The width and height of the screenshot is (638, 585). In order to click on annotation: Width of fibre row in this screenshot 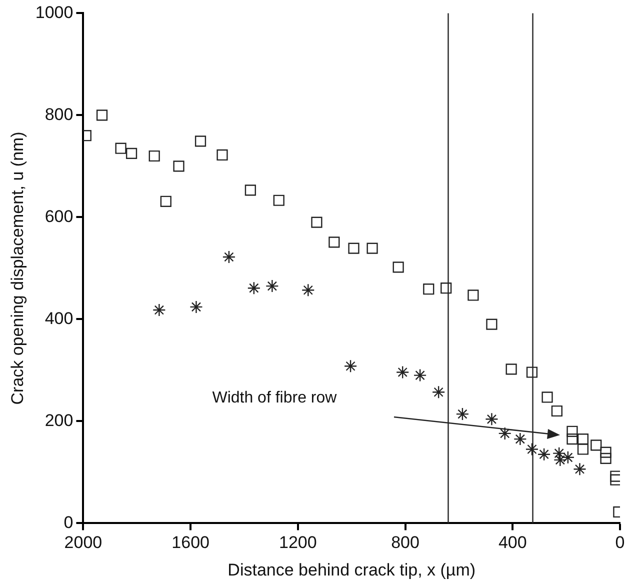, I will do `click(275, 398)`.